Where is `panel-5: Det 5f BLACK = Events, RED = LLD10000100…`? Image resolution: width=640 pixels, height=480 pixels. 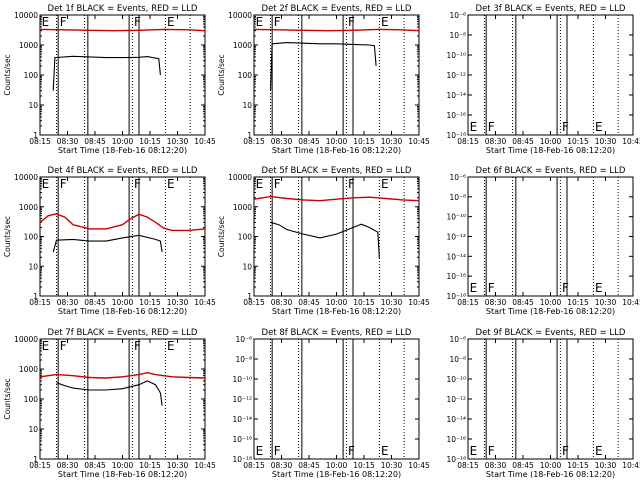
panel-5: Det 5f BLACK = Events, RED = LLD10000100… is located at coordinates (323, 241).